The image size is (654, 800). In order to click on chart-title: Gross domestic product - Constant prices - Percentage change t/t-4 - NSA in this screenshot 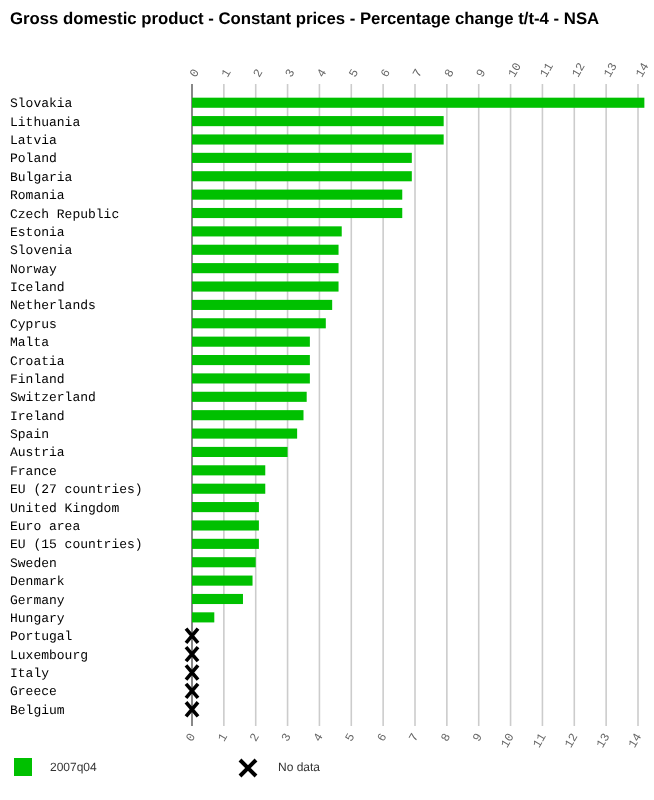, I will do `click(305, 18)`.